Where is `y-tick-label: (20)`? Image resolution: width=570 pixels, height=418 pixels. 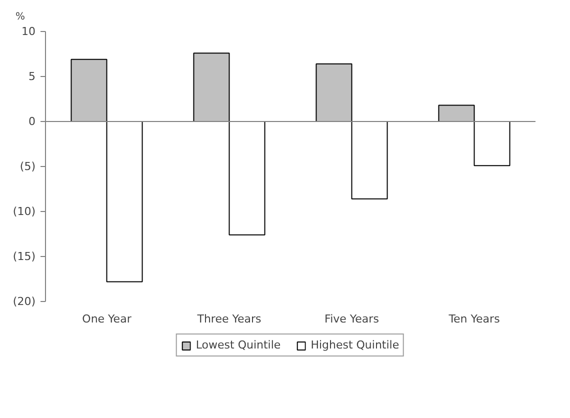
y-tick-label: (20) is located at coordinates (24, 301).